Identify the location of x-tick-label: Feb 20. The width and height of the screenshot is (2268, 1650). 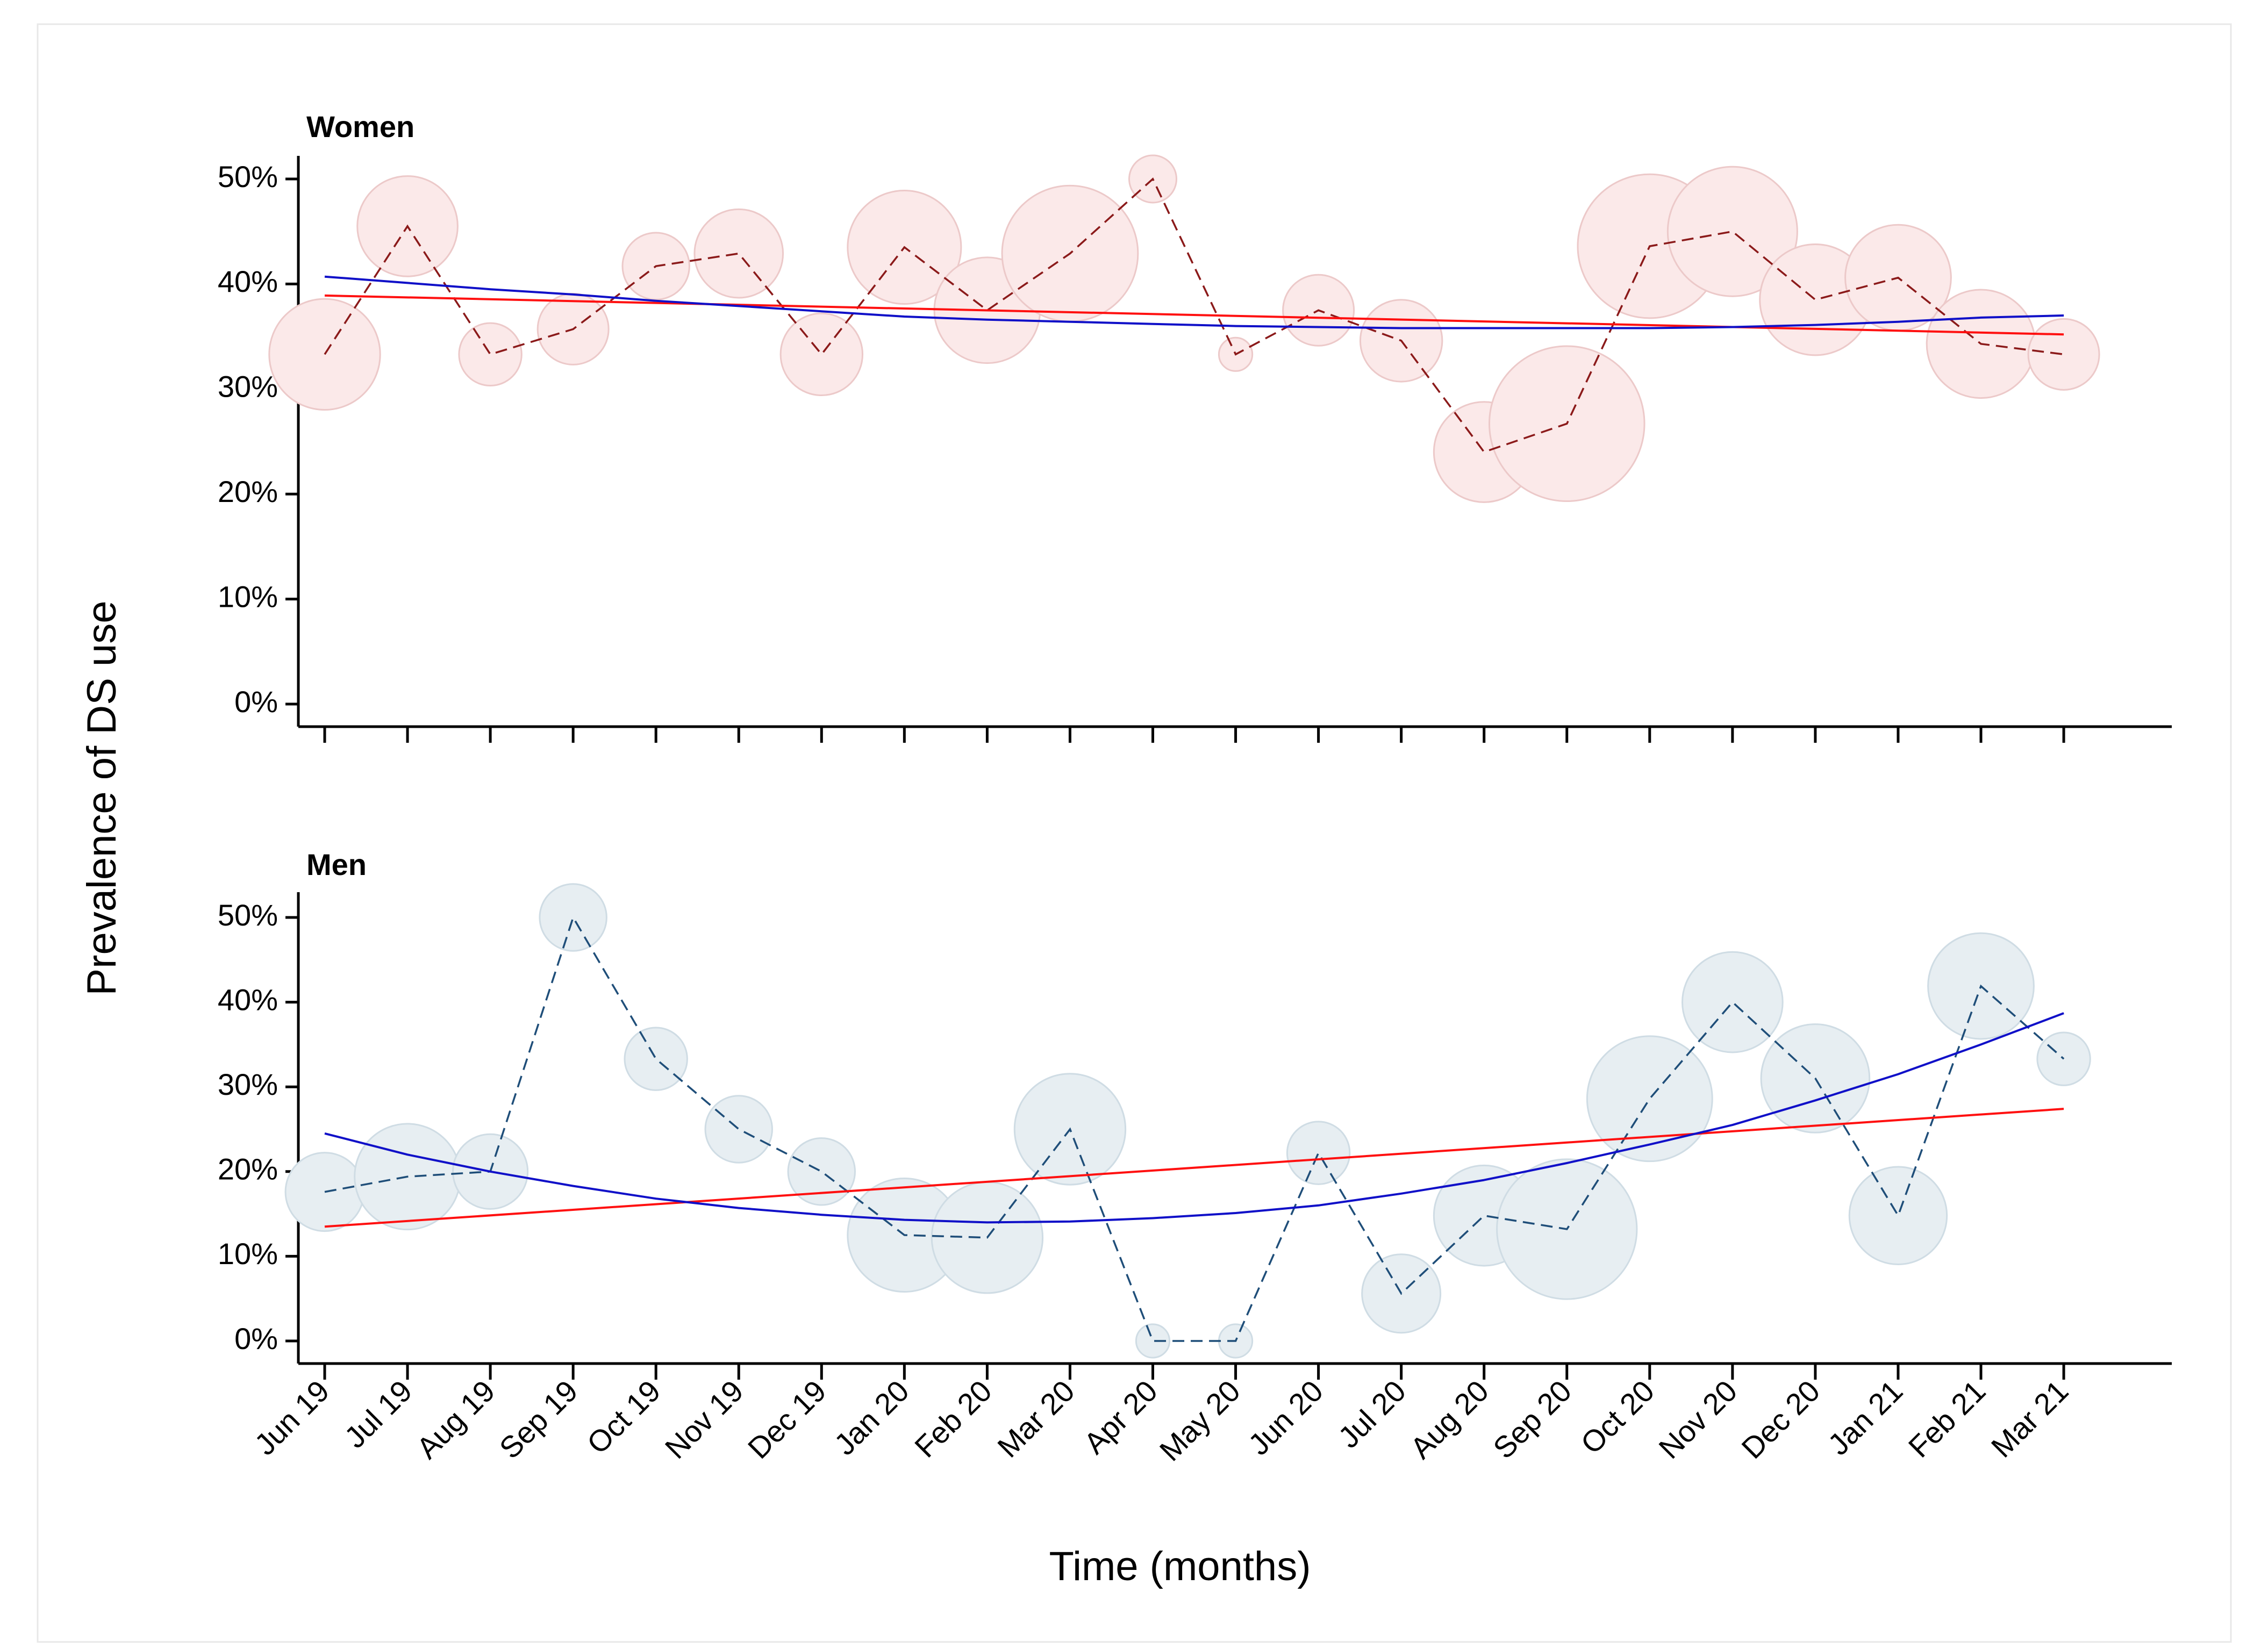
(953, 1419).